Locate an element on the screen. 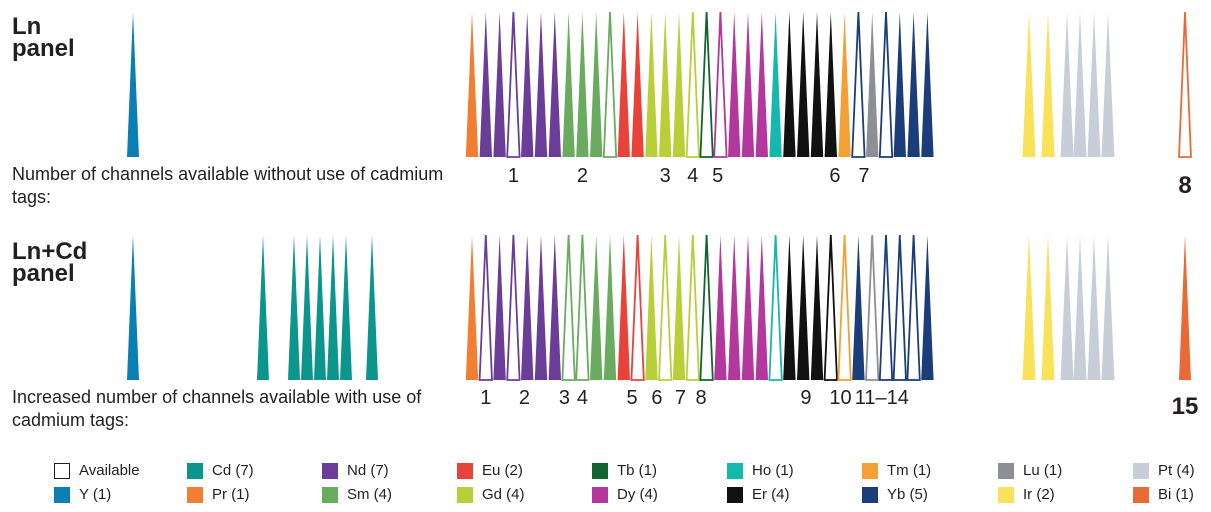  legend-item-tm: Tm (1) is located at coordinates (896, 471).